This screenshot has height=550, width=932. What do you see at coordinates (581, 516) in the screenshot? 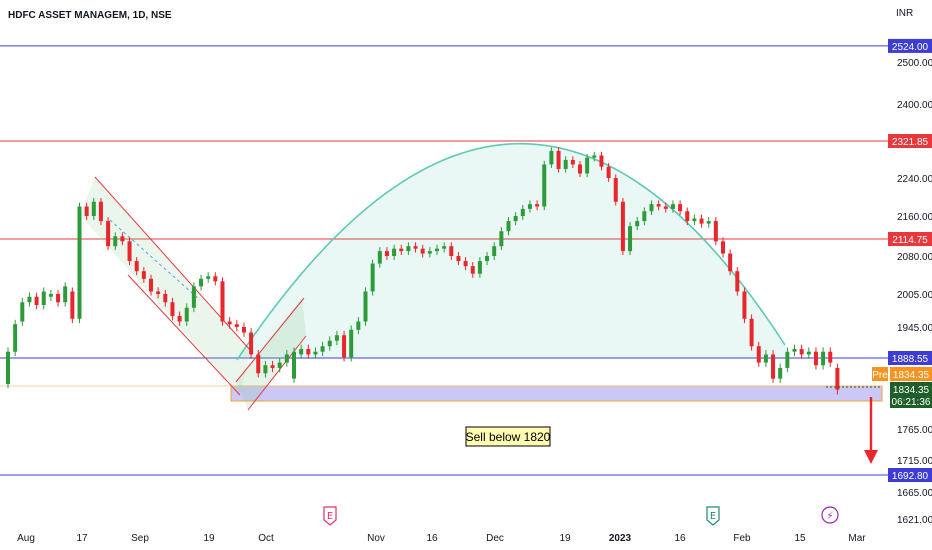
I see `event-markers: E E ⚡` at bounding box center [581, 516].